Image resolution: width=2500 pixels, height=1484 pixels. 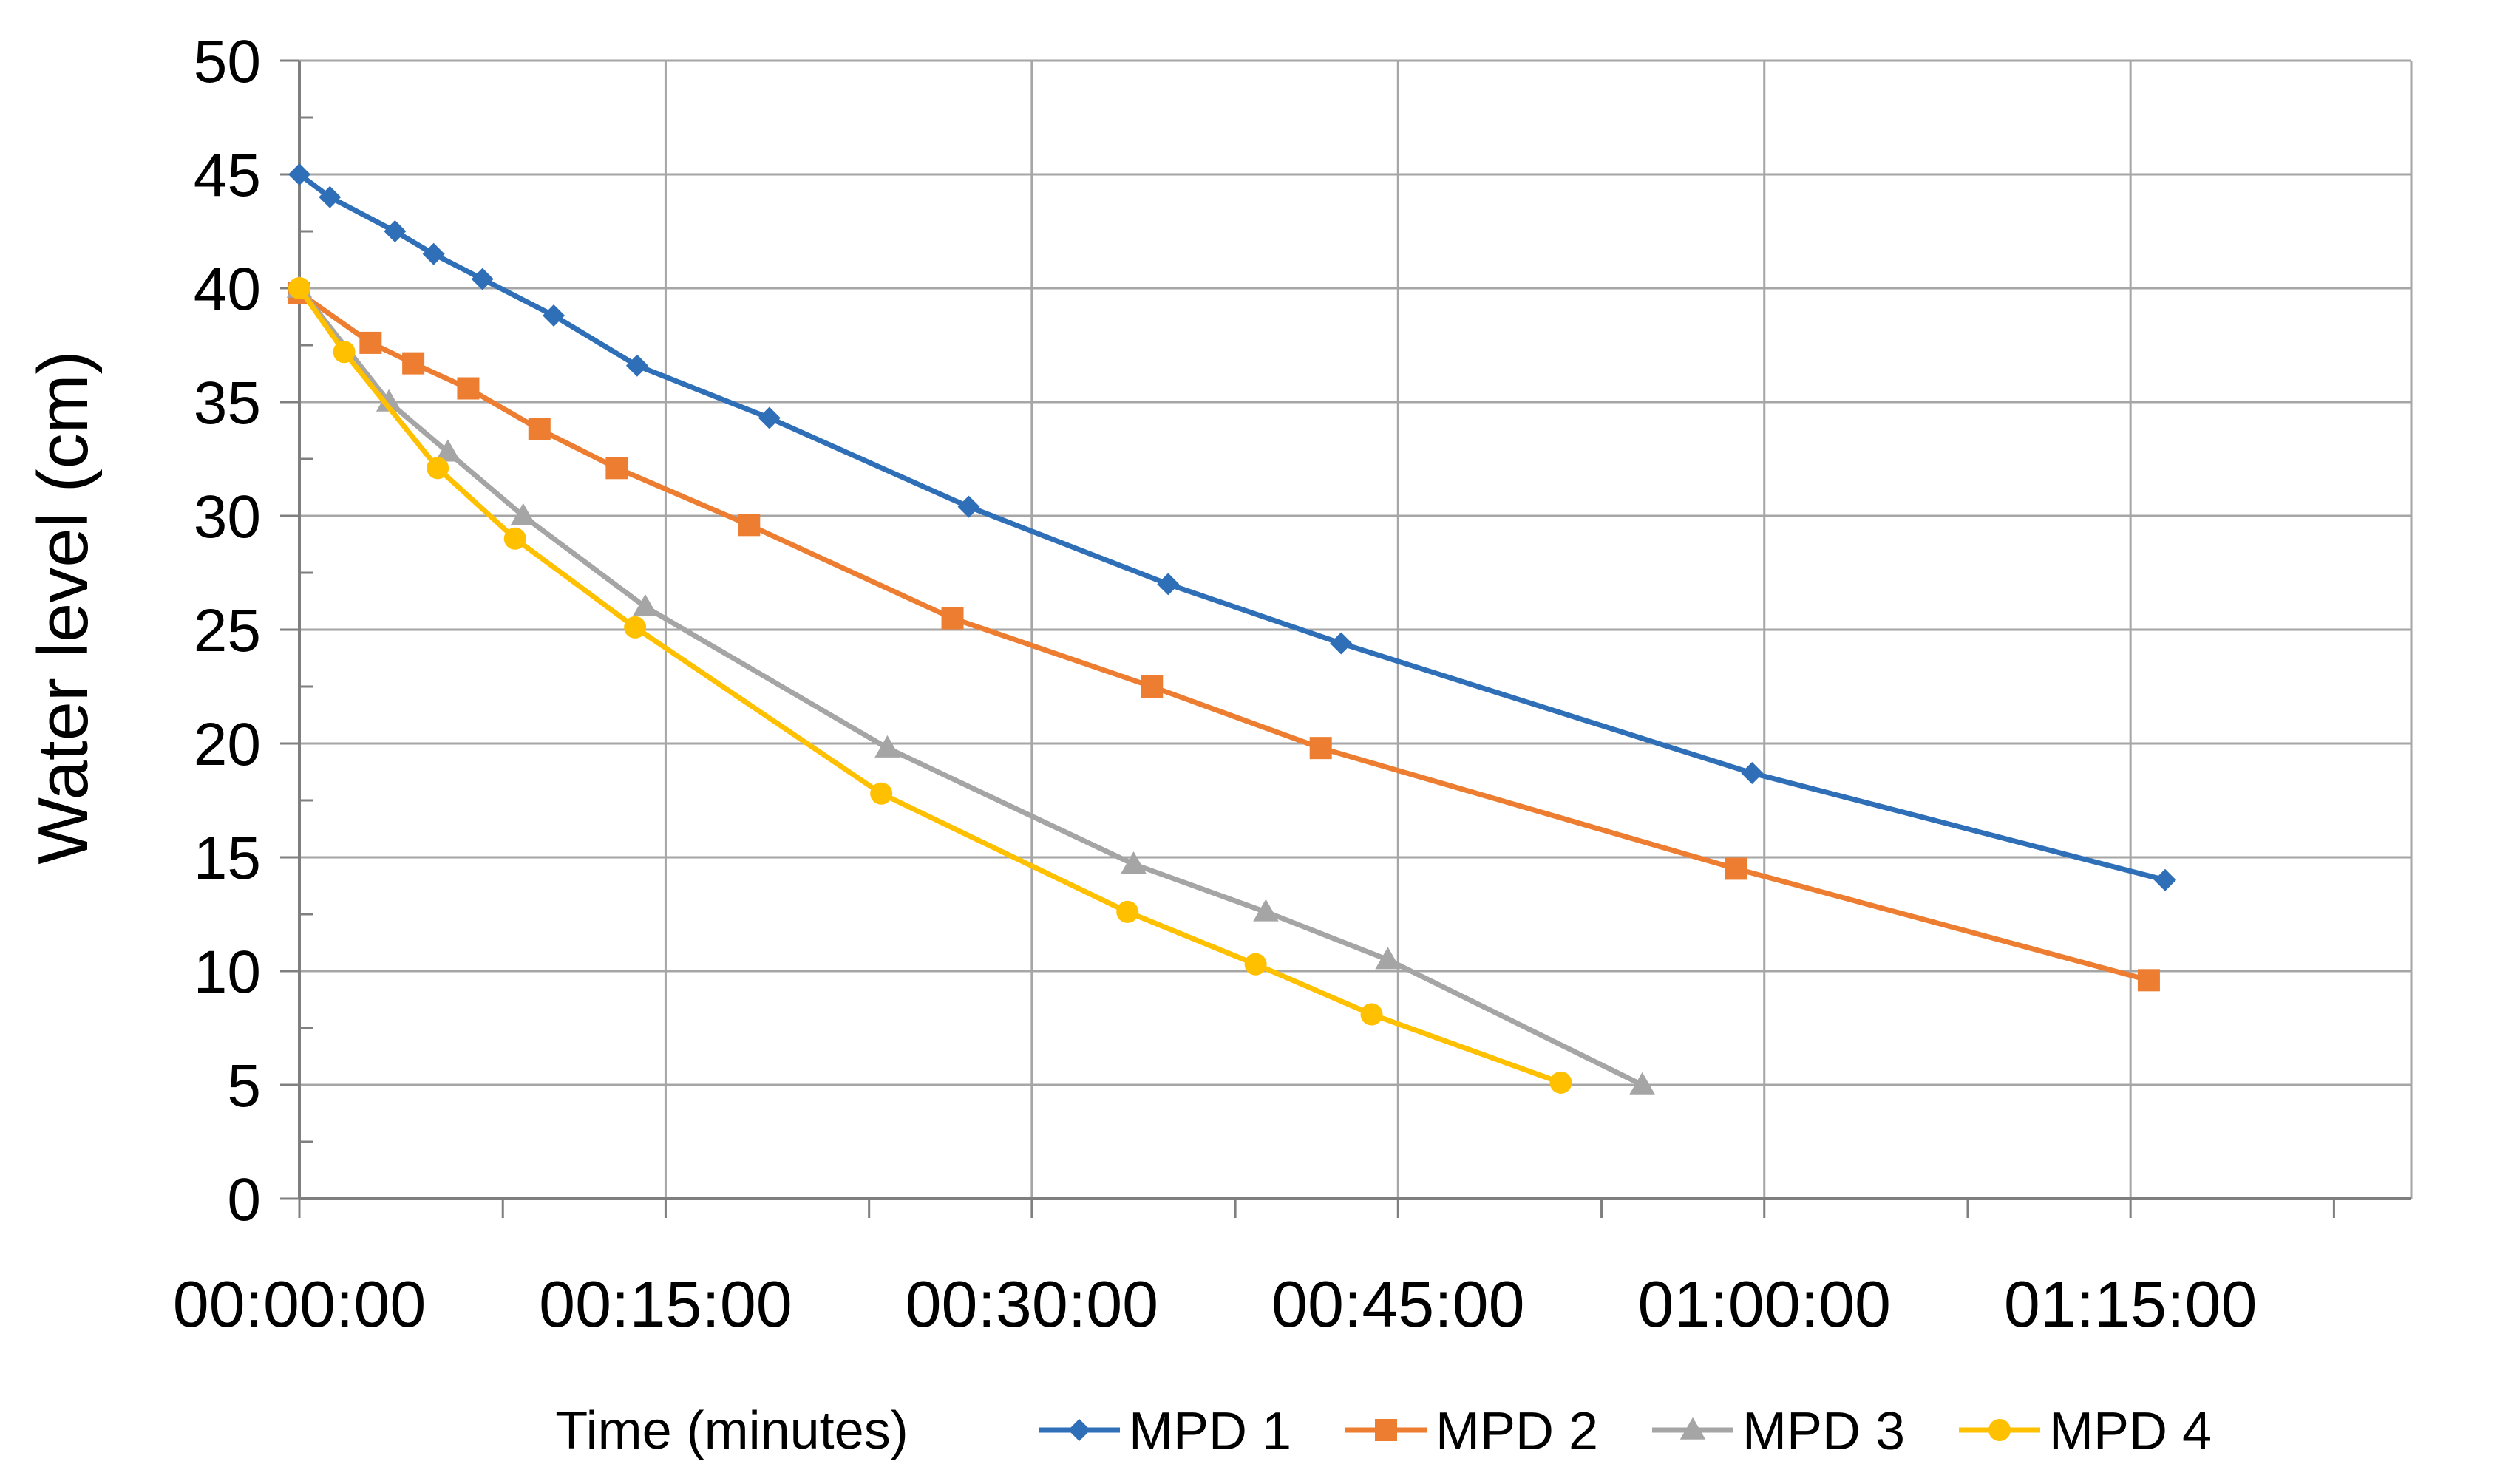 What do you see at coordinates (228, 973) in the screenshot?
I see `y-tick-label: 10` at bounding box center [228, 973].